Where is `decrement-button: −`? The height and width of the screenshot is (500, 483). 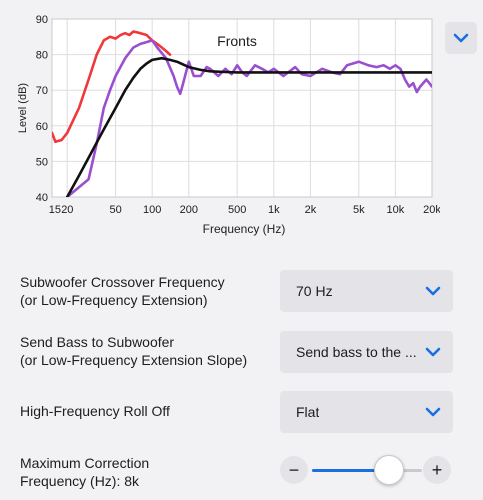 decrement-button: − is located at coordinates (294, 470).